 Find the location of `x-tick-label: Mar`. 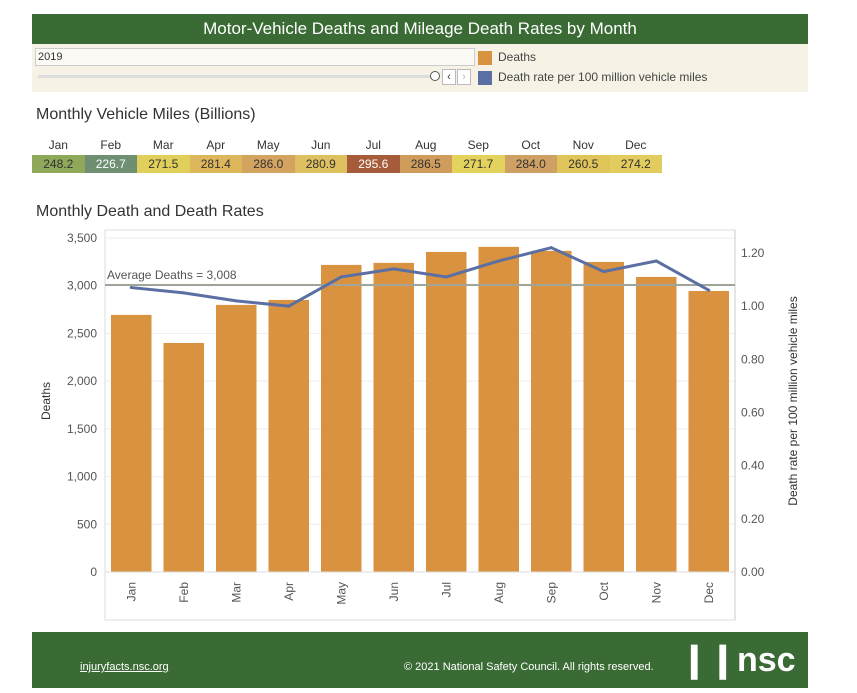

x-tick-label: Mar is located at coordinates (236, 592).